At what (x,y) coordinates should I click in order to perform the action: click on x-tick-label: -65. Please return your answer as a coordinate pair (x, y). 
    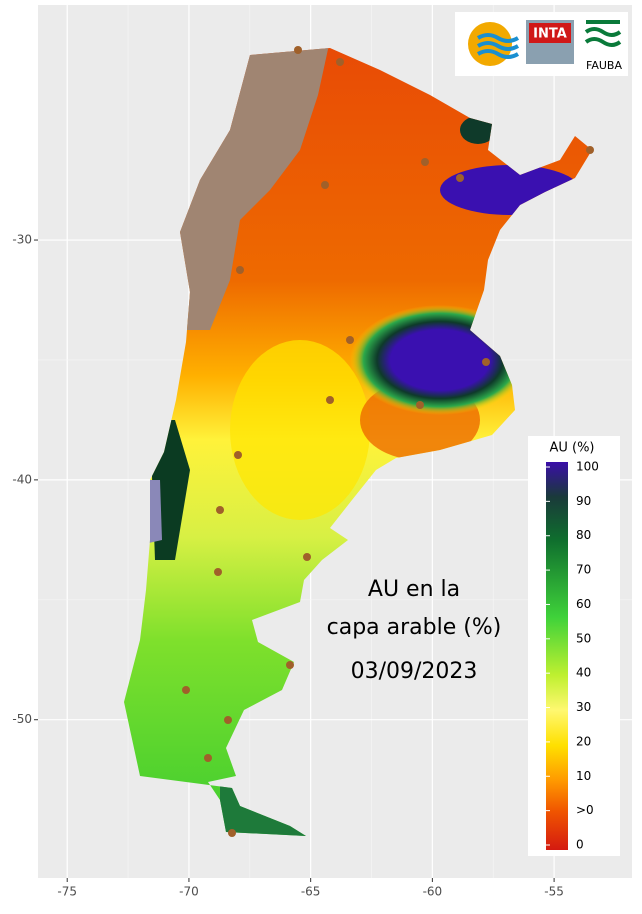
    Looking at the image, I should click on (311, 892).